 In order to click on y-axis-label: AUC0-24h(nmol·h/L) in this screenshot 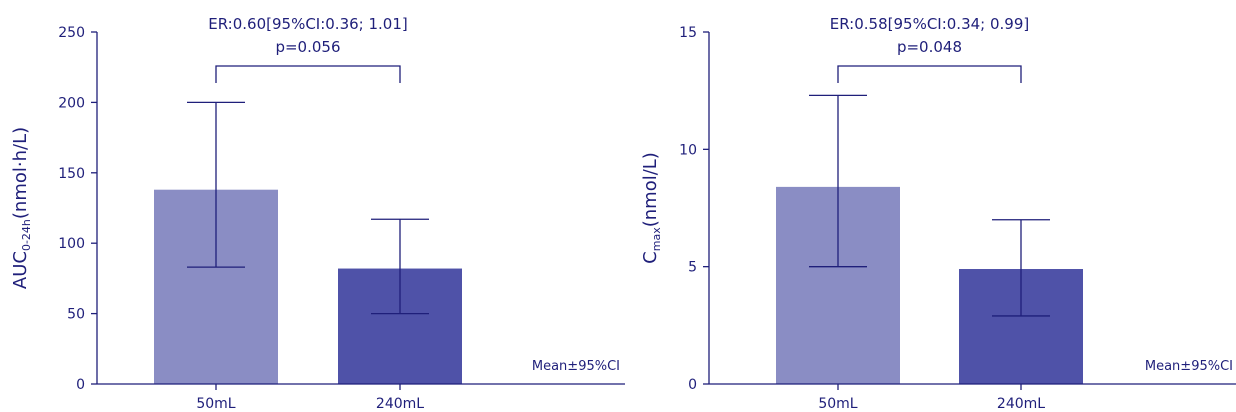, I will do `click(21, 208)`.